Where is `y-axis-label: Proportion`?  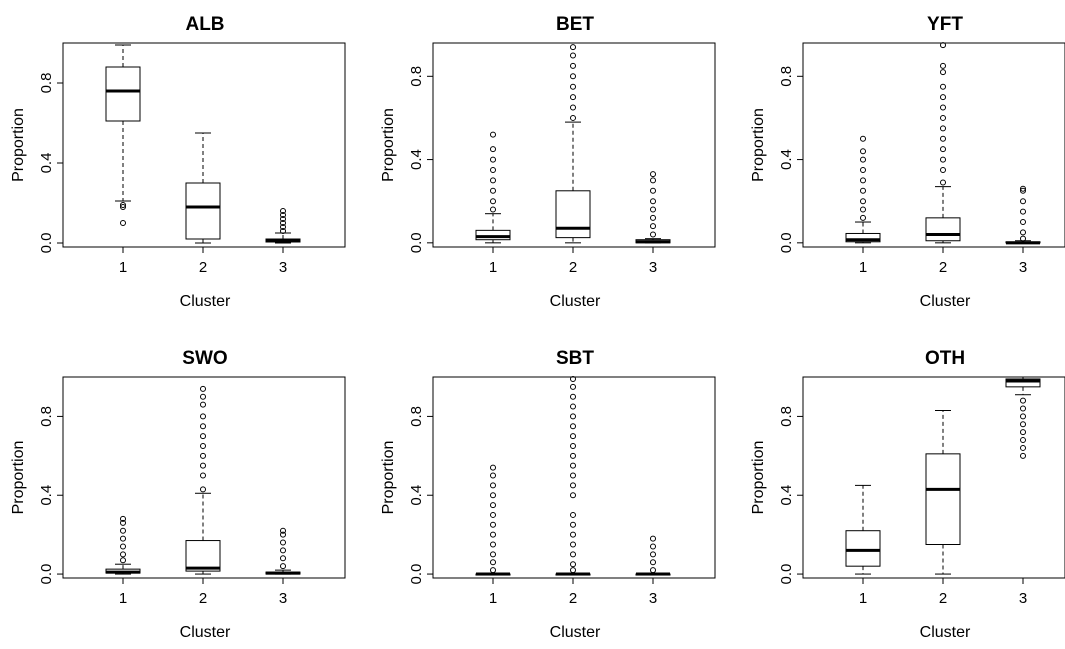
y-axis-label: Proportion is located at coordinates (18, 145).